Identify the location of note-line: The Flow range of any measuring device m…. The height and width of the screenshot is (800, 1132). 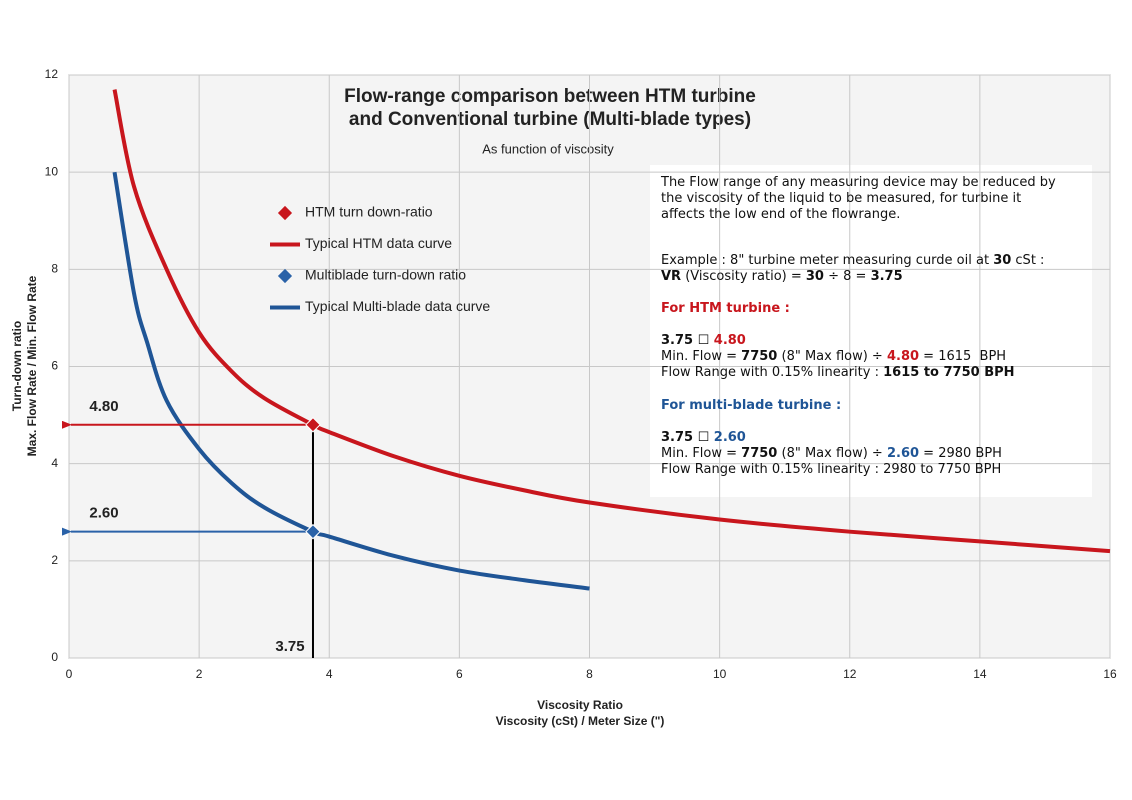
(858, 182).